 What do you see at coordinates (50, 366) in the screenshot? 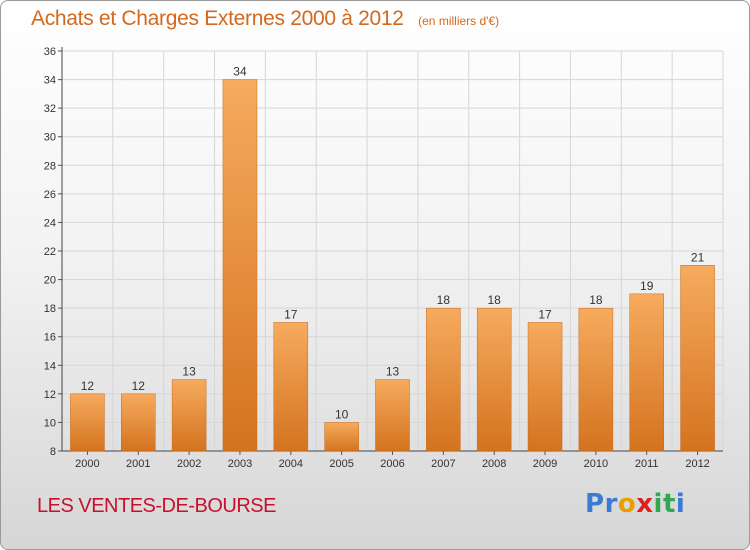
I see `y-tick-label: 14` at bounding box center [50, 366].